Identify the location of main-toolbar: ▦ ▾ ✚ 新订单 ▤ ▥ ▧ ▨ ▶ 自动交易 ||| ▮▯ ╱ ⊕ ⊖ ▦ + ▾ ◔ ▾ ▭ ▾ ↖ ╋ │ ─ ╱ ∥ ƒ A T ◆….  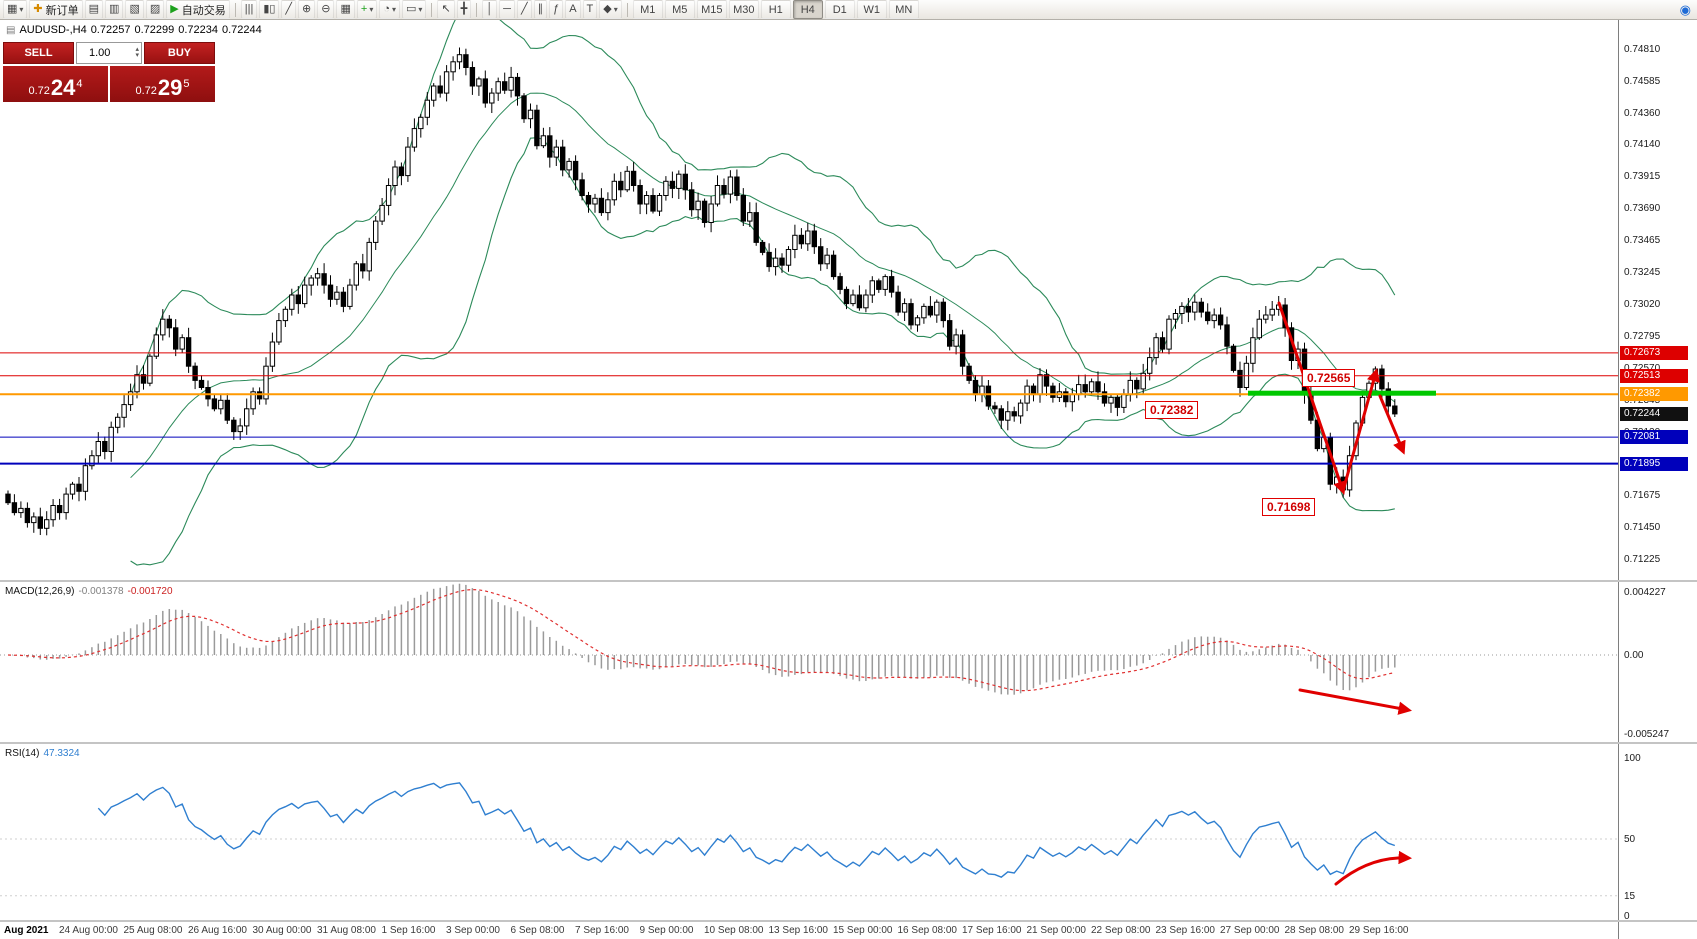
(848, 10).